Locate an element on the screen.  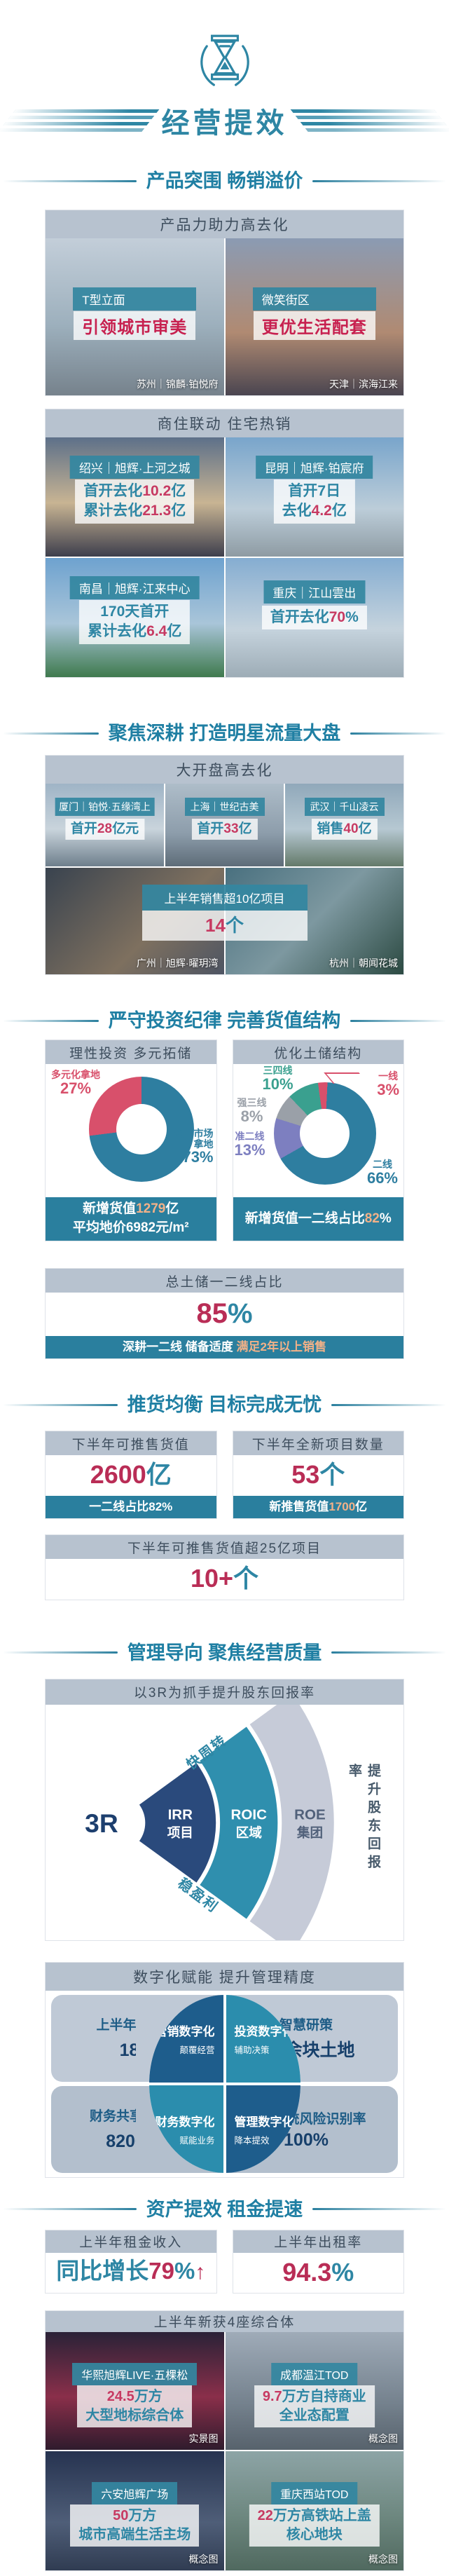
card-new-projects: 下半年全新项目数量 53个 新推售货值1700亿 is located at coordinates (318, 1475).